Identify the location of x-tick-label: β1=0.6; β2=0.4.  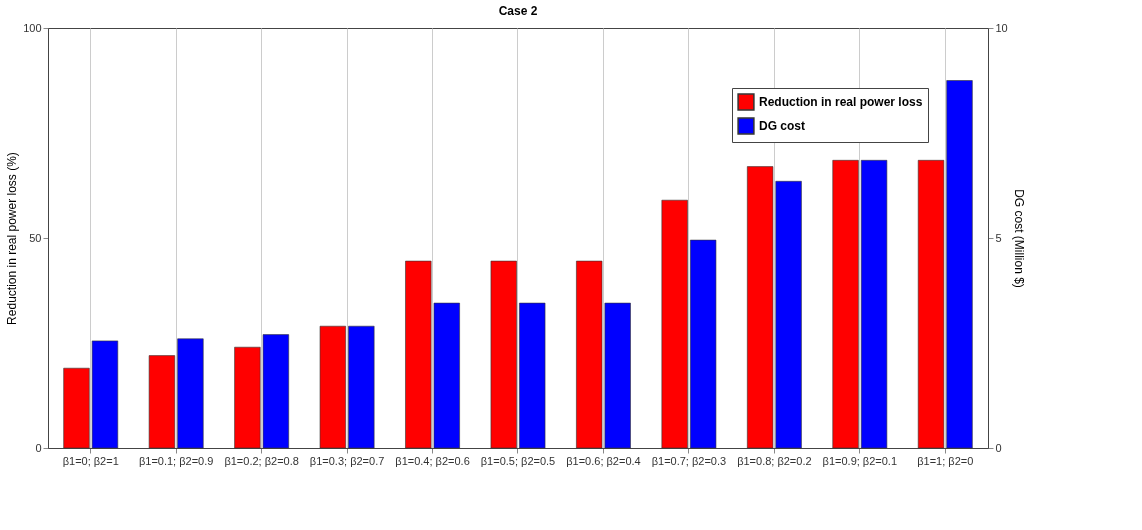
(603, 460).